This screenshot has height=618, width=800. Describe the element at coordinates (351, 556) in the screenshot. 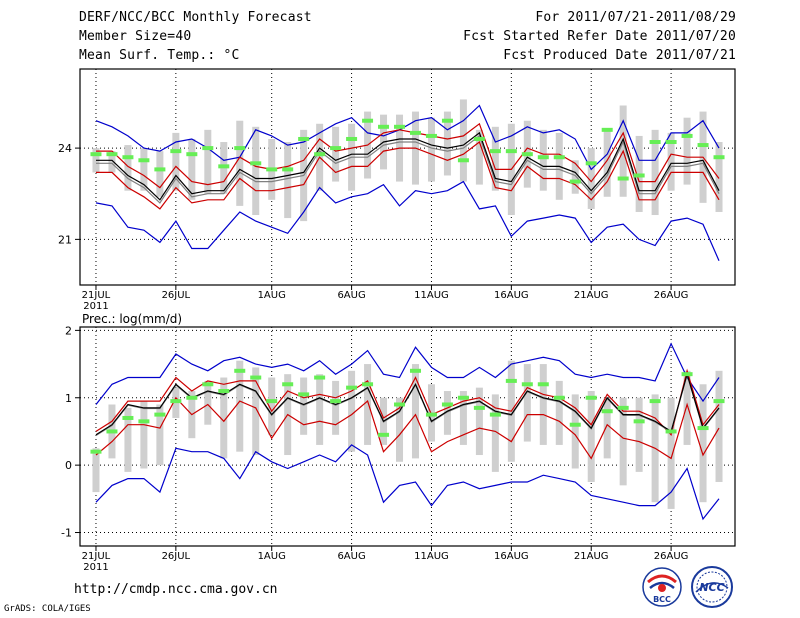

I see `x-tick-label: 6AUG` at that location.